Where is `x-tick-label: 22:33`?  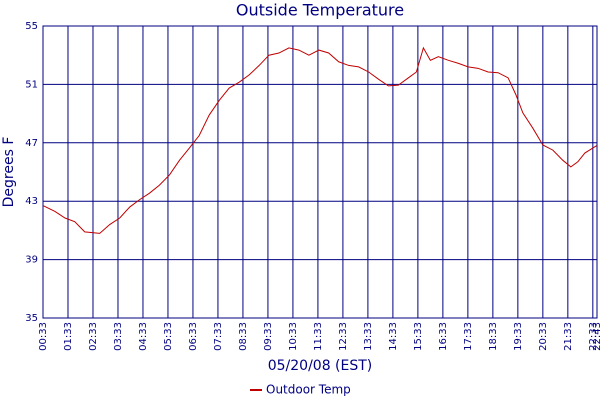 x-tick-label: 22:33 is located at coordinates (593, 336).